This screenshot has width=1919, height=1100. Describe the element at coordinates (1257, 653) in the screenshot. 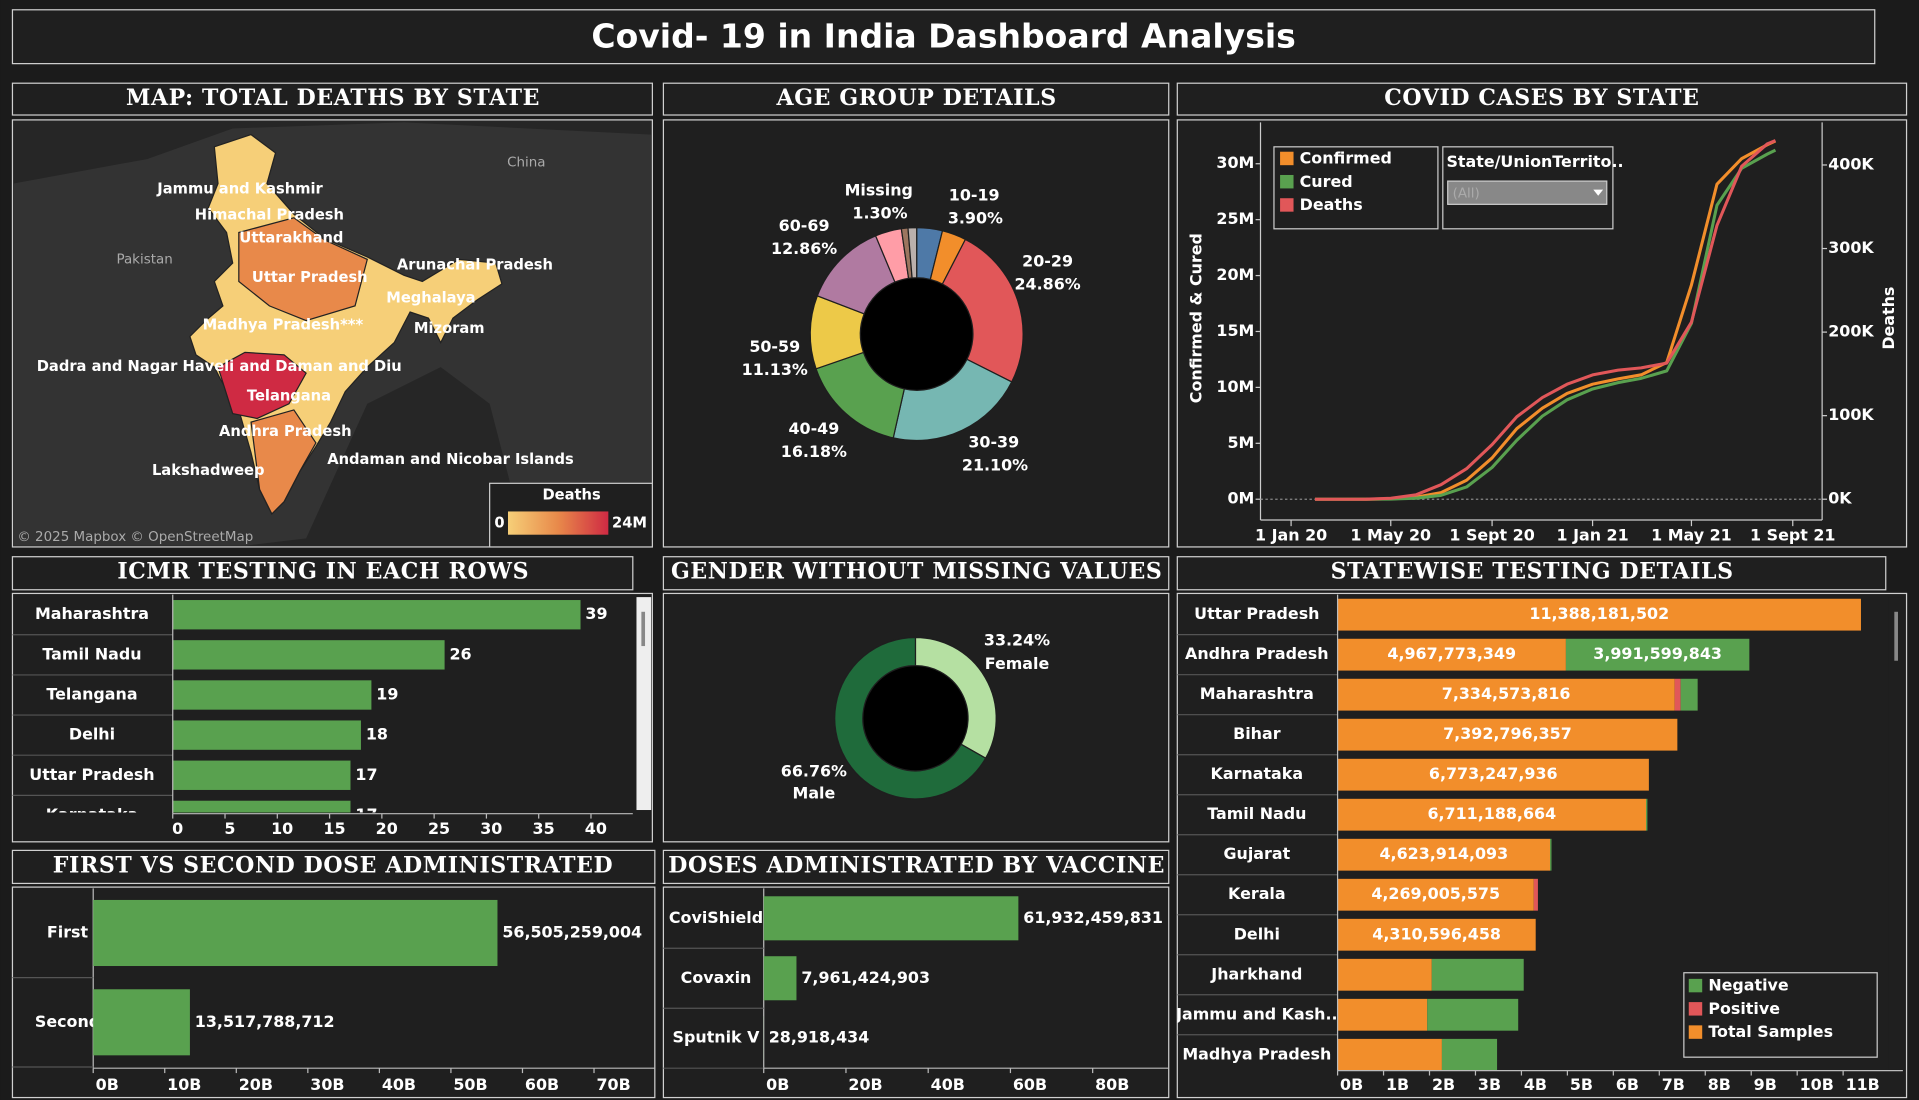

I see `category-label: Andhra Pradesh` at that location.